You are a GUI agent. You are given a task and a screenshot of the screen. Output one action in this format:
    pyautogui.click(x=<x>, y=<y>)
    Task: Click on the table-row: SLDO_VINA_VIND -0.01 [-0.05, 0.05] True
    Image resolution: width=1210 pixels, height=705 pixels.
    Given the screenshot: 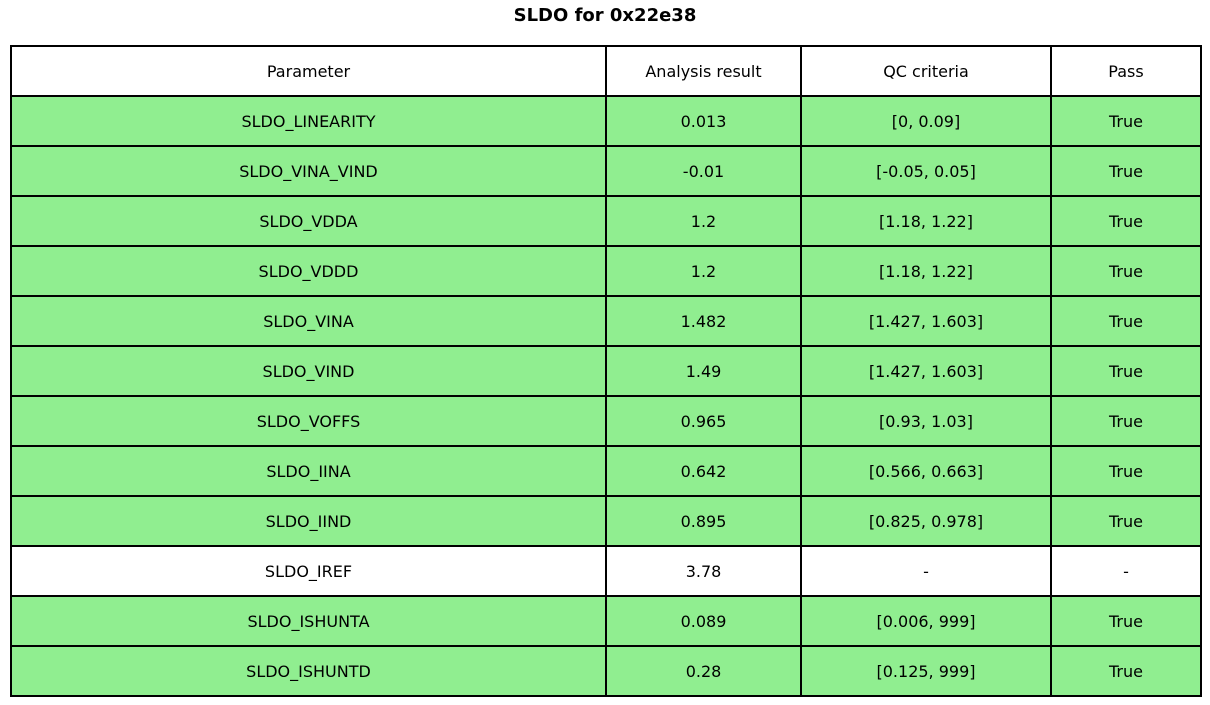 What is the action you would take?
    pyautogui.click(x=606, y=171)
    